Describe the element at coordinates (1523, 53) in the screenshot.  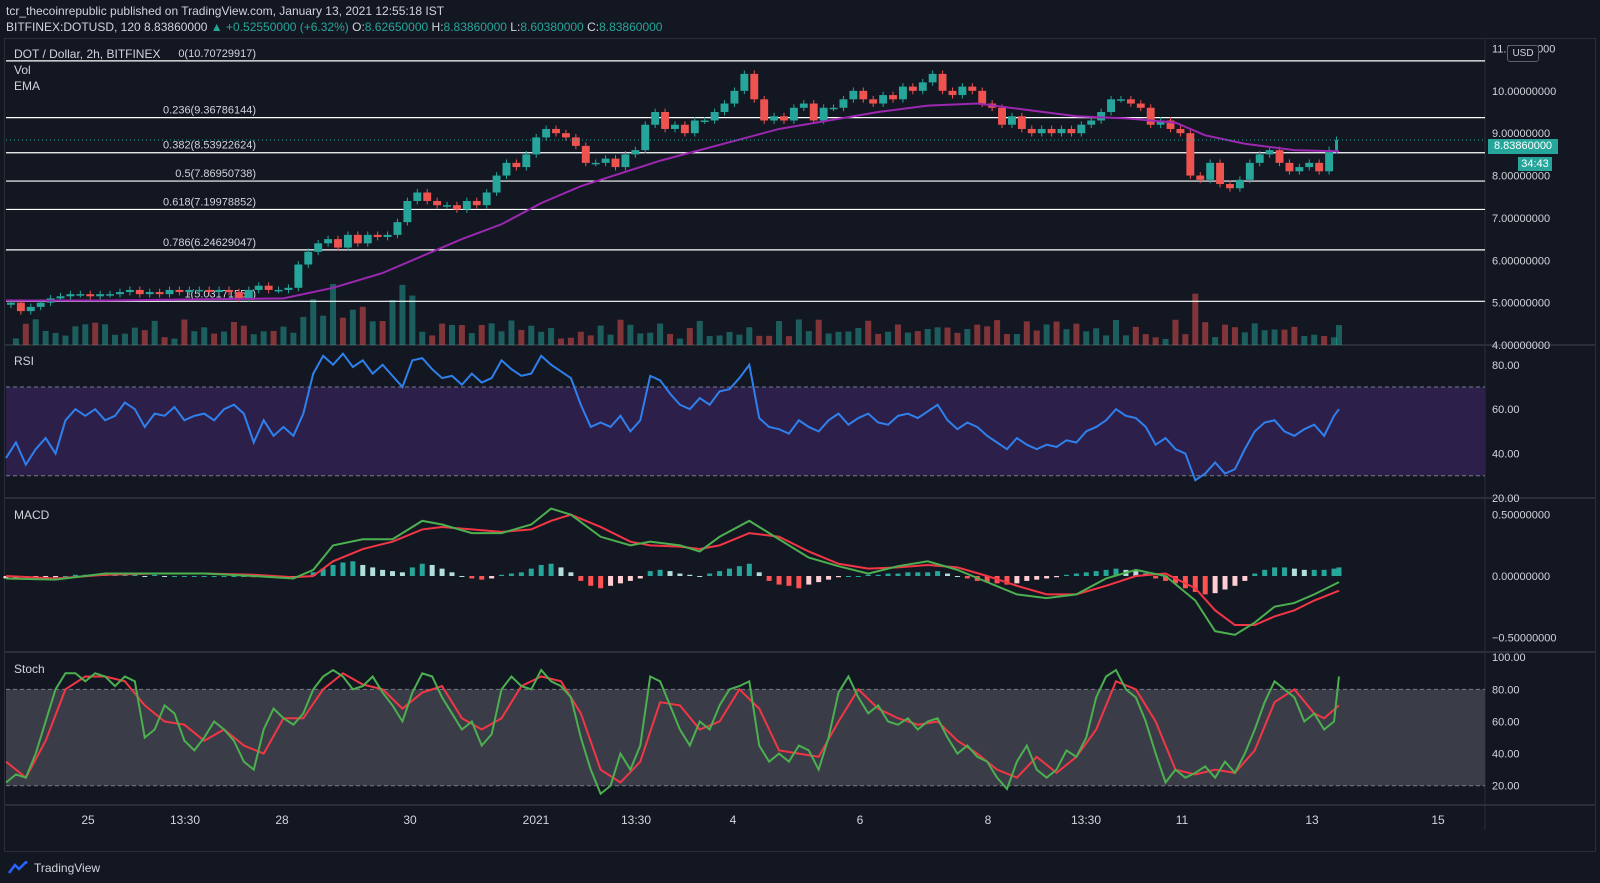
I see `currency-badge: USD` at that location.